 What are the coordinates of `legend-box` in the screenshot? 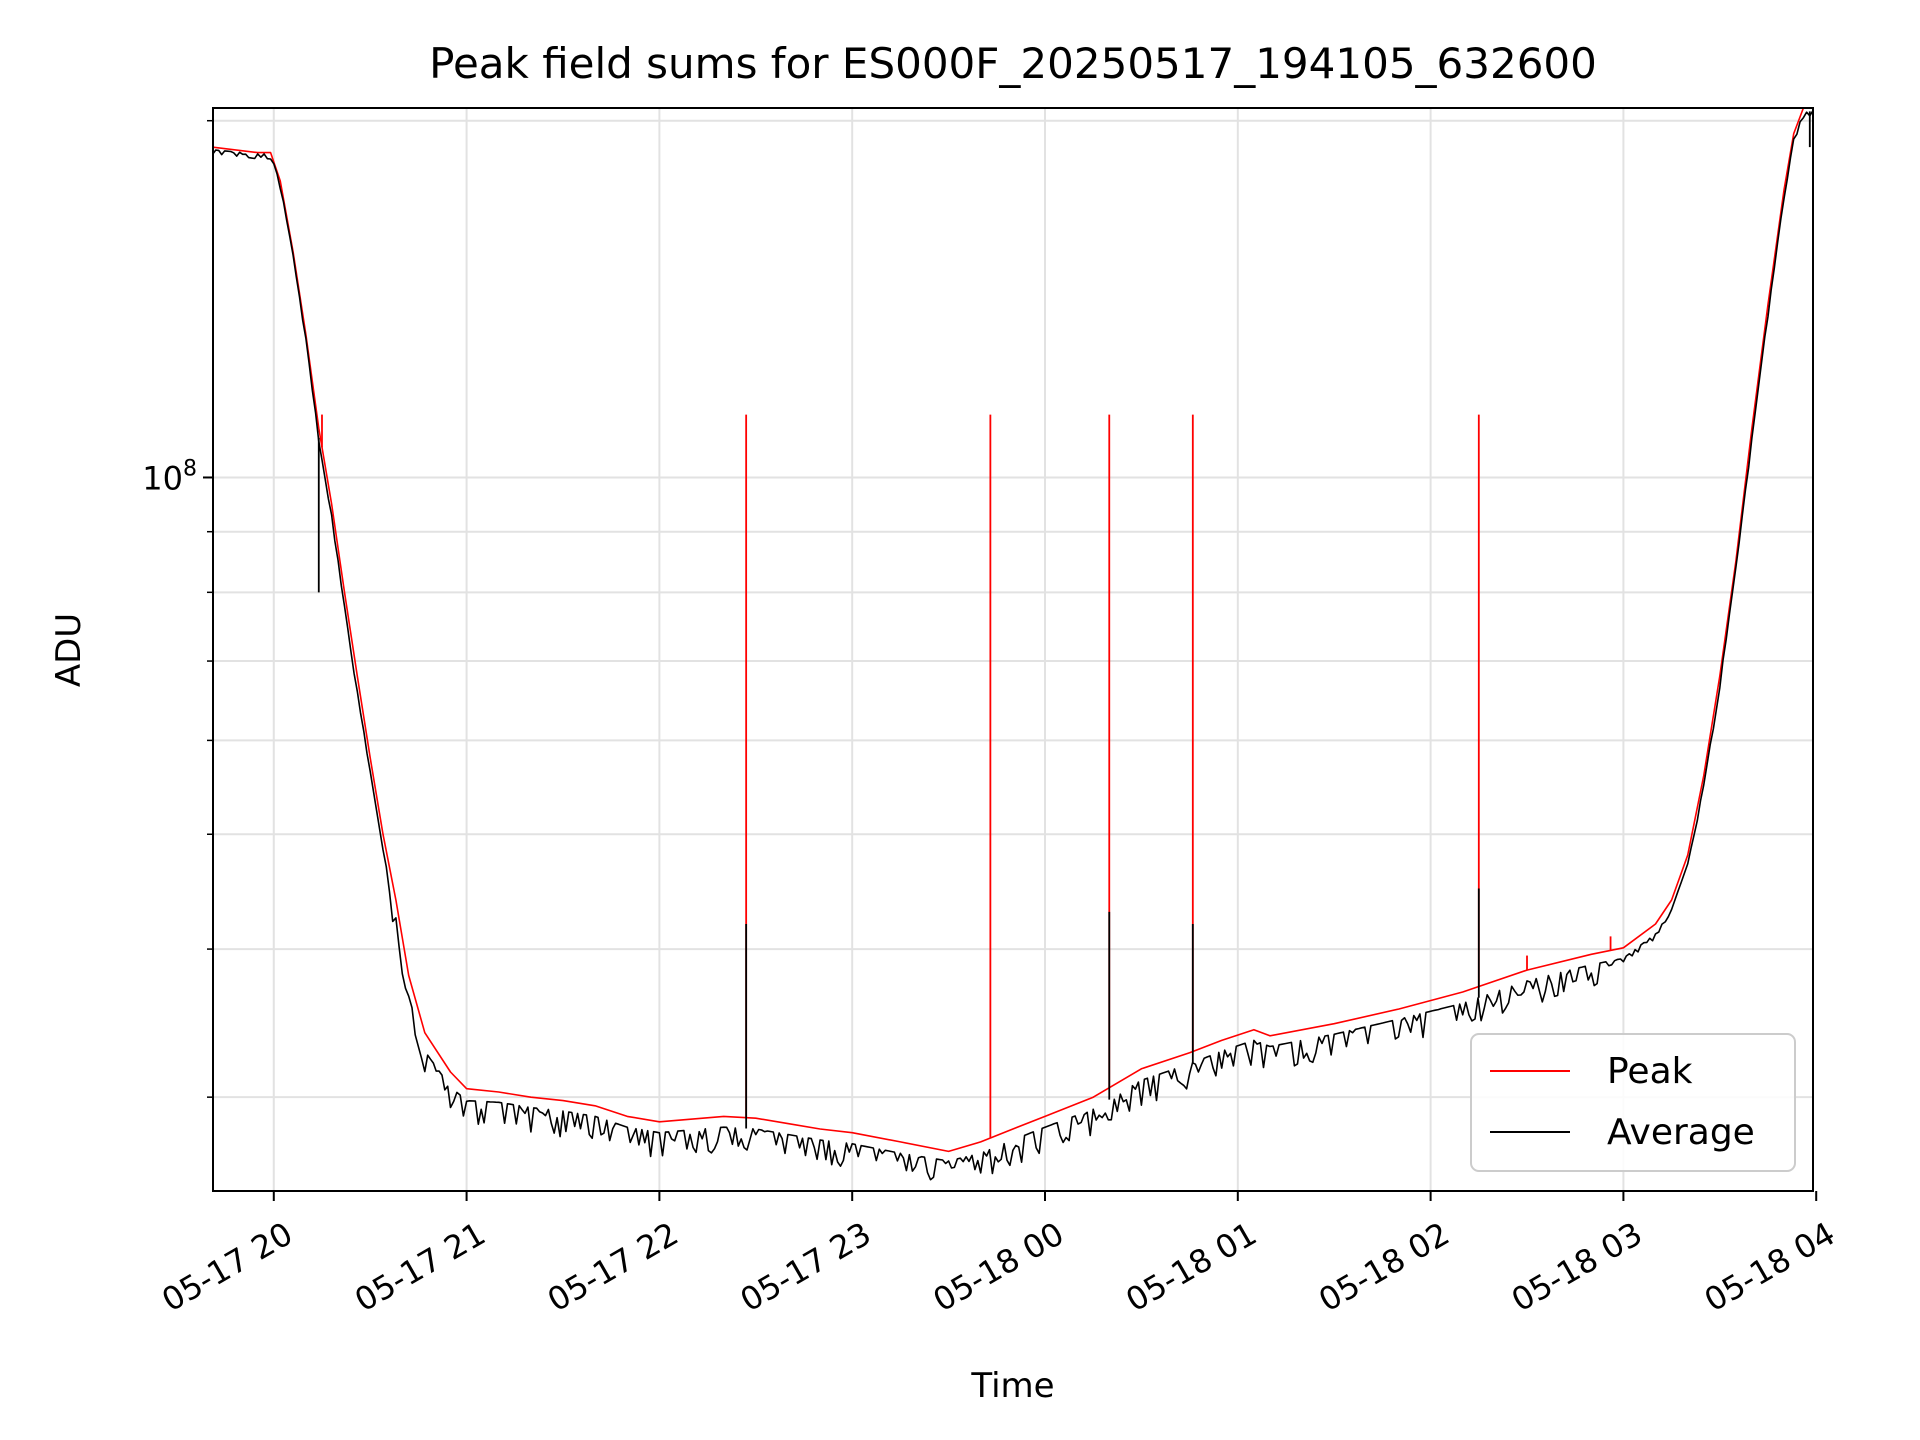 It's located at (1633, 1102).